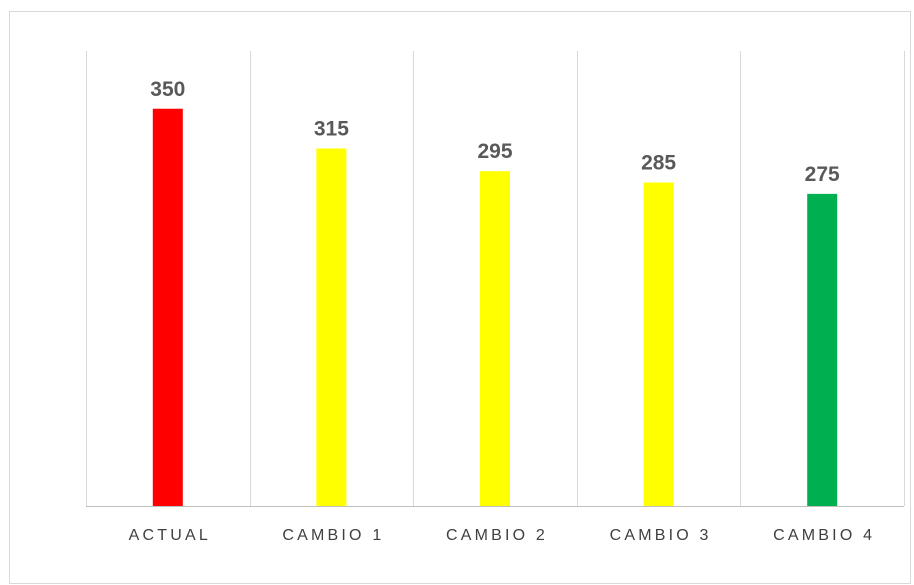 Image resolution: width=914 pixels, height=585 pixels. I want to click on category-label: ACTUAL, so click(170, 535).